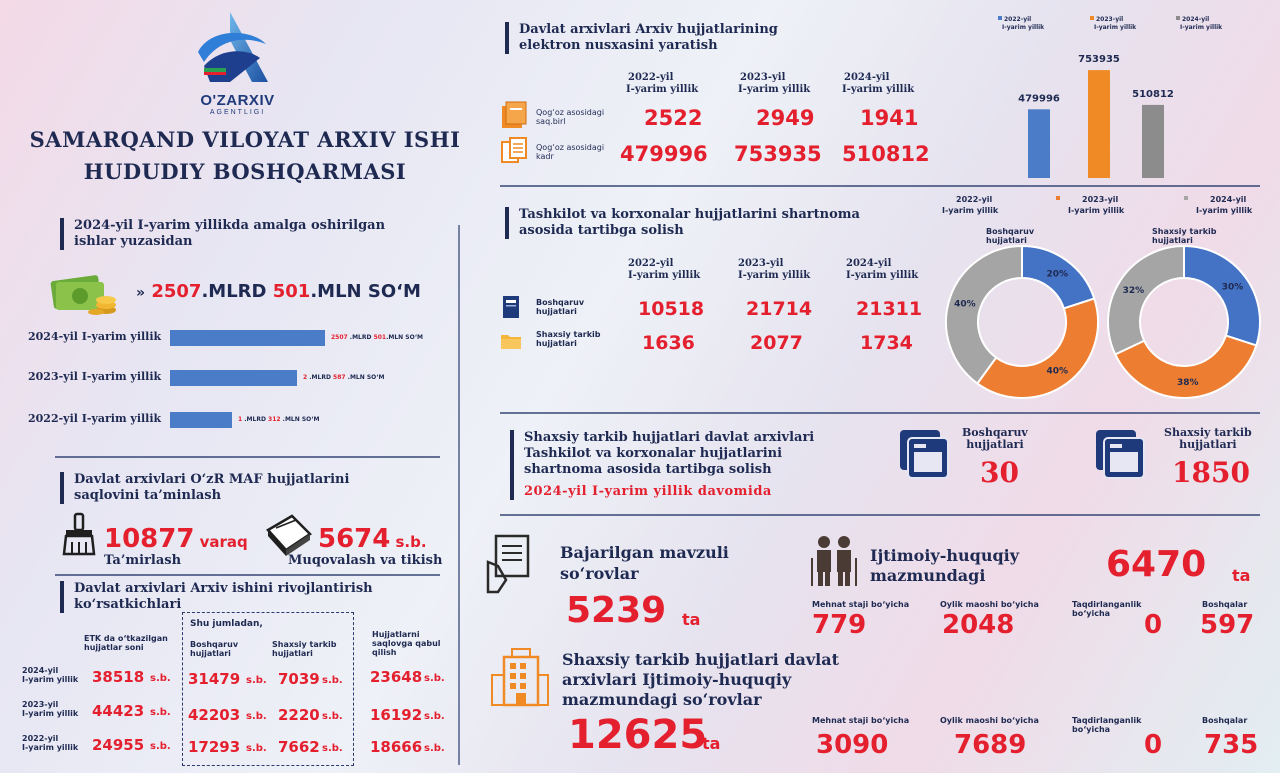 This screenshot has height=773, width=1280. I want to click on contract-year-3: 2024-yil I-yarim yillik, so click(882, 270).